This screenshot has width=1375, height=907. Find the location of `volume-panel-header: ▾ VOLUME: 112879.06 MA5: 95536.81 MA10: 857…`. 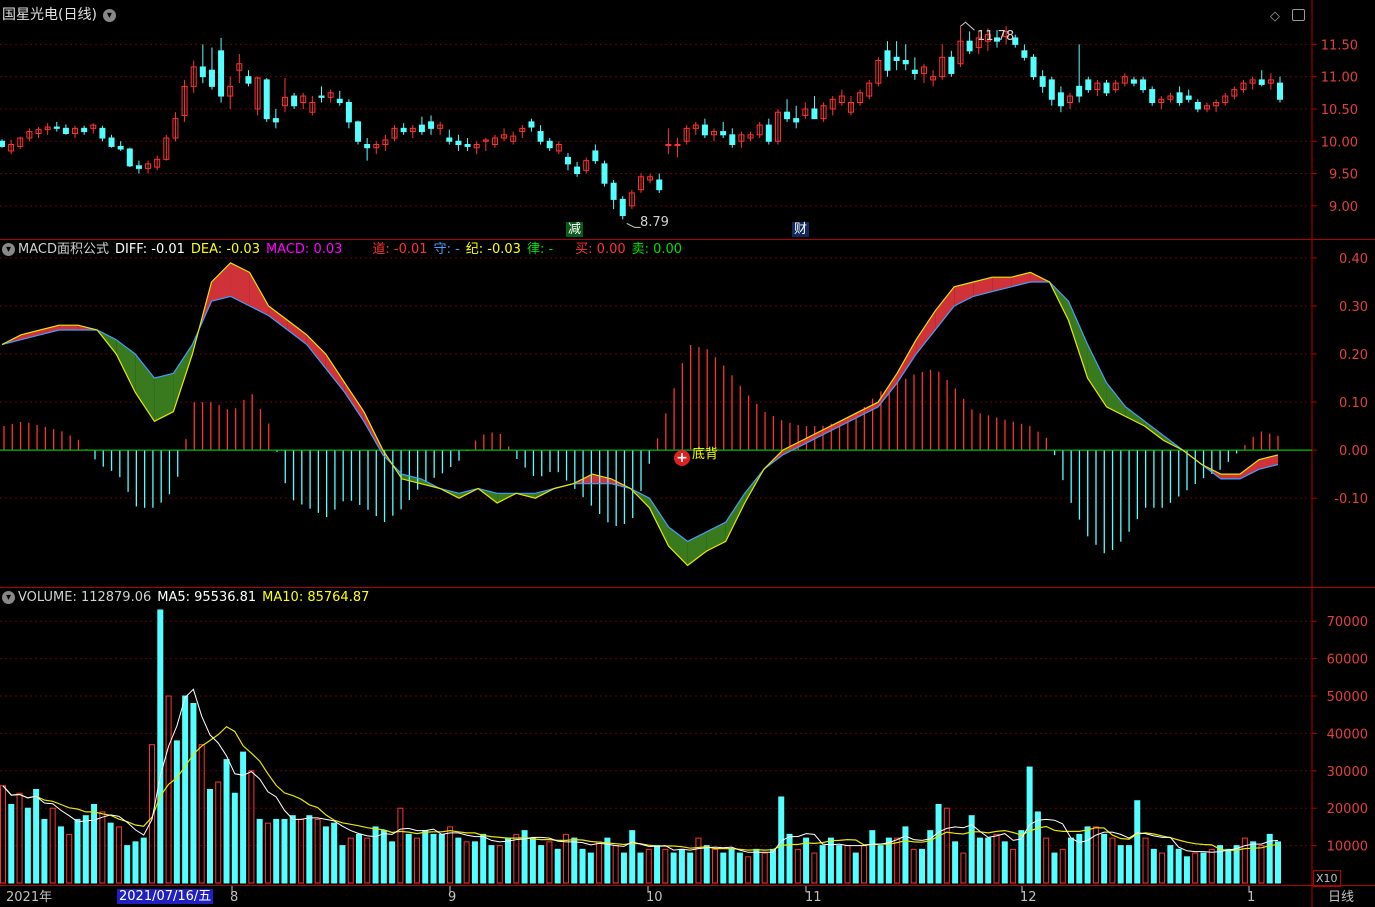

volume-panel-header: ▾ VOLUME: 112879.06 MA5: 95536.81 MA10: 857… is located at coordinates (188, 598).